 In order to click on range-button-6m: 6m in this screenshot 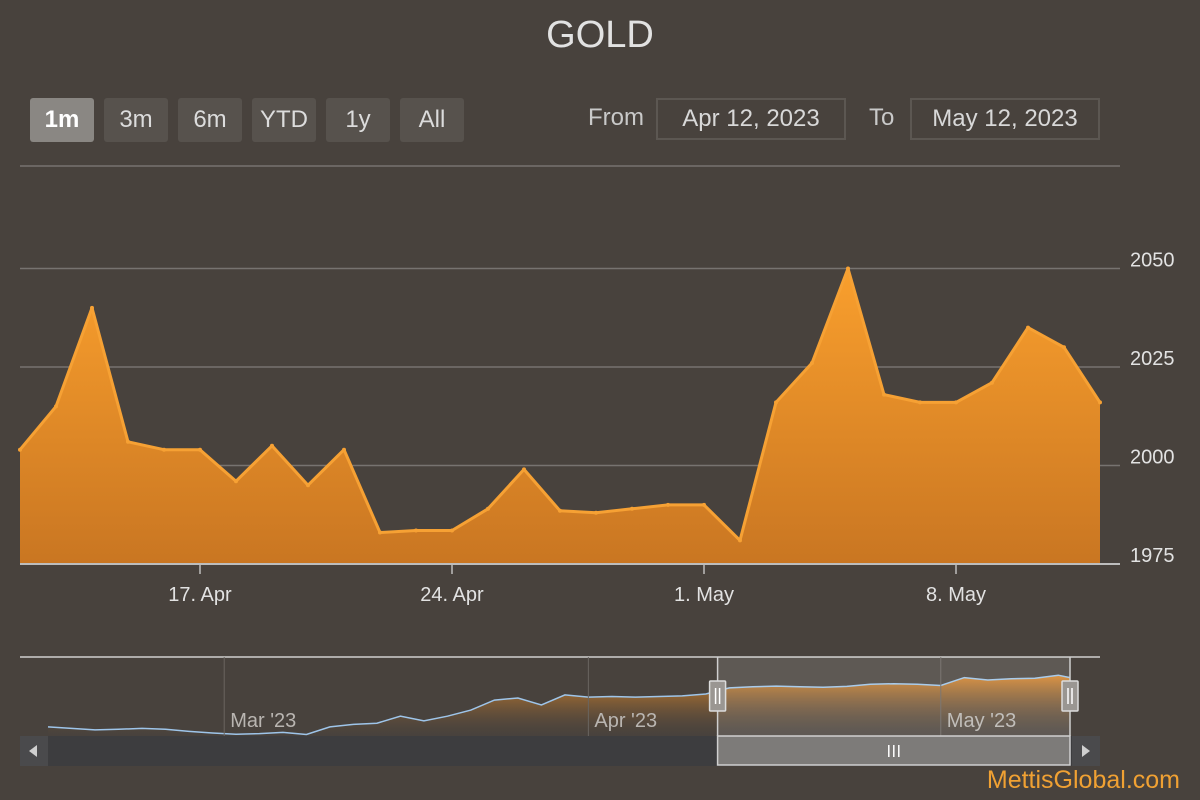, I will do `click(210, 120)`.